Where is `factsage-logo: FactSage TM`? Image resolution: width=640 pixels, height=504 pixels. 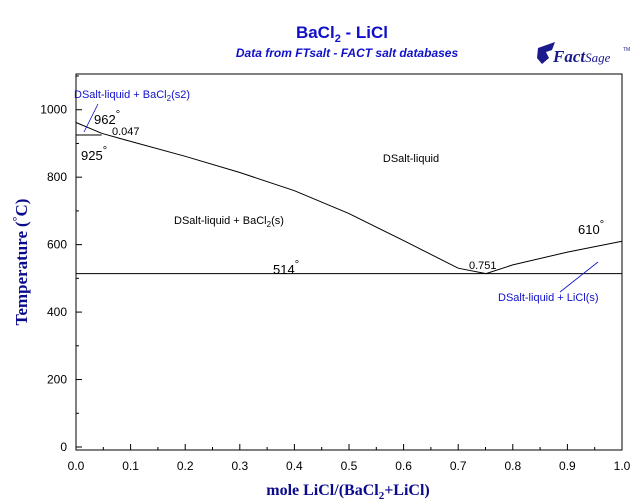 factsage-logo: FactSage TM is located at coordinates (583, 54).